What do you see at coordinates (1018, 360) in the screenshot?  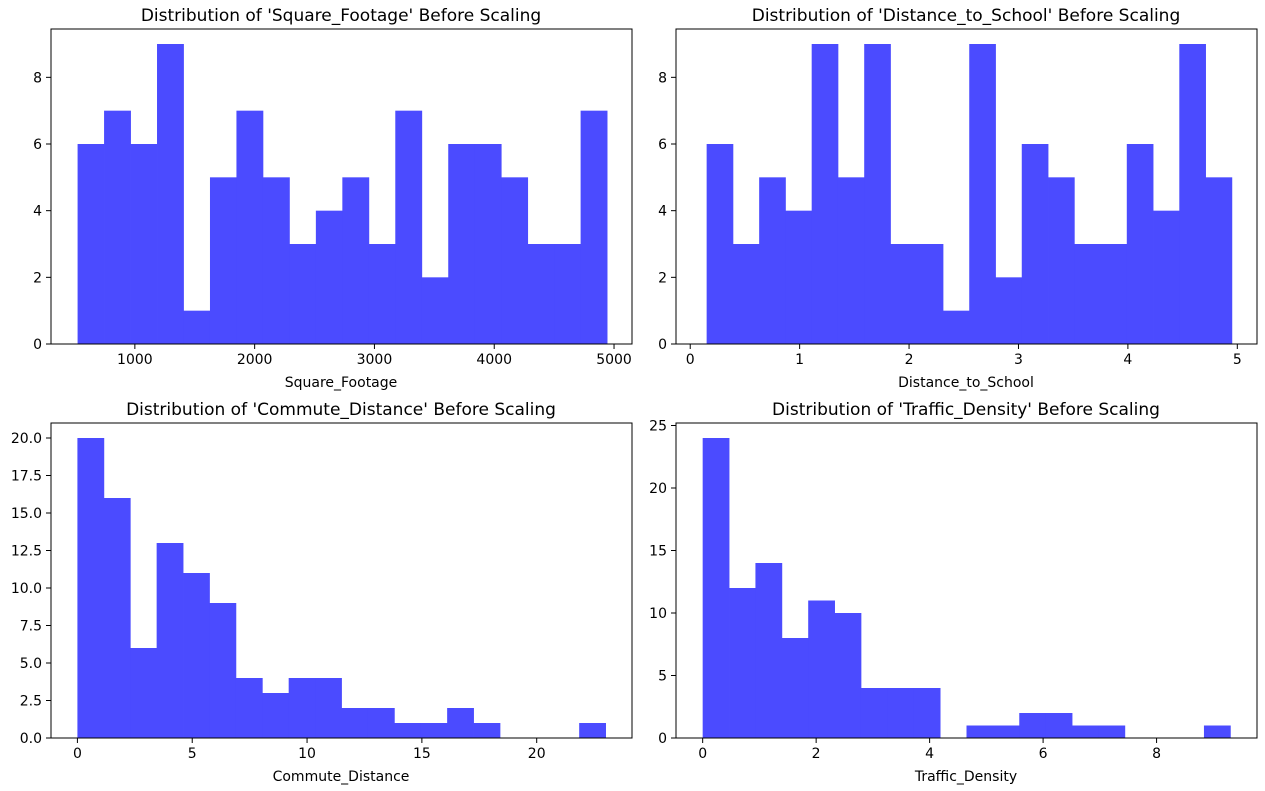 I see `x-tick-label: 3` at bounding box center [1018, 360].